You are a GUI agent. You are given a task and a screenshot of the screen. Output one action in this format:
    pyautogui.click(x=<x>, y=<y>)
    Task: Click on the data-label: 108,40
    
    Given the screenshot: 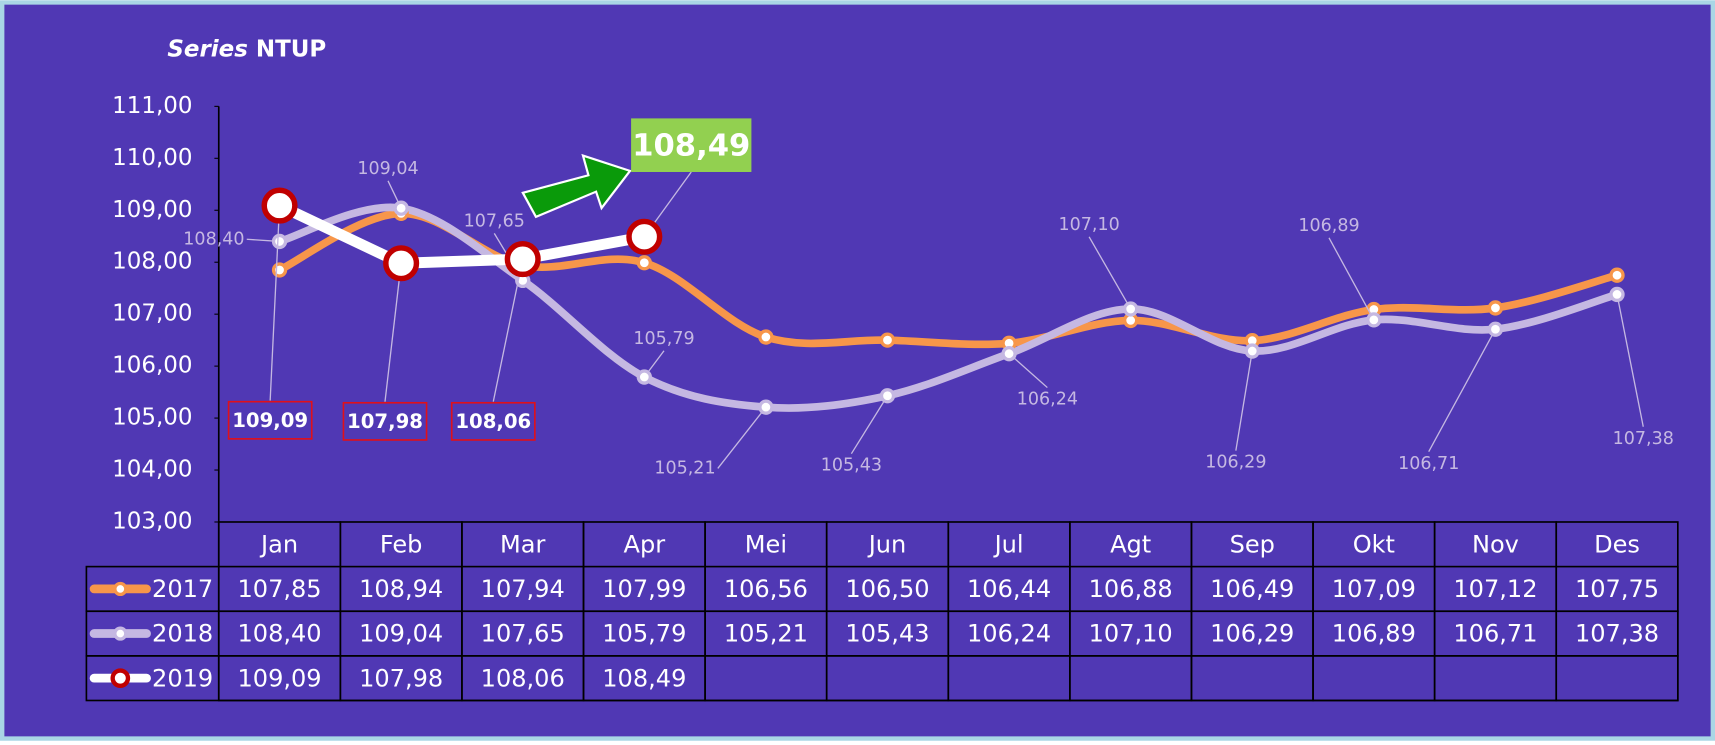 What is the action you would take?
    pyautogui.click(x=213, y=239)
    